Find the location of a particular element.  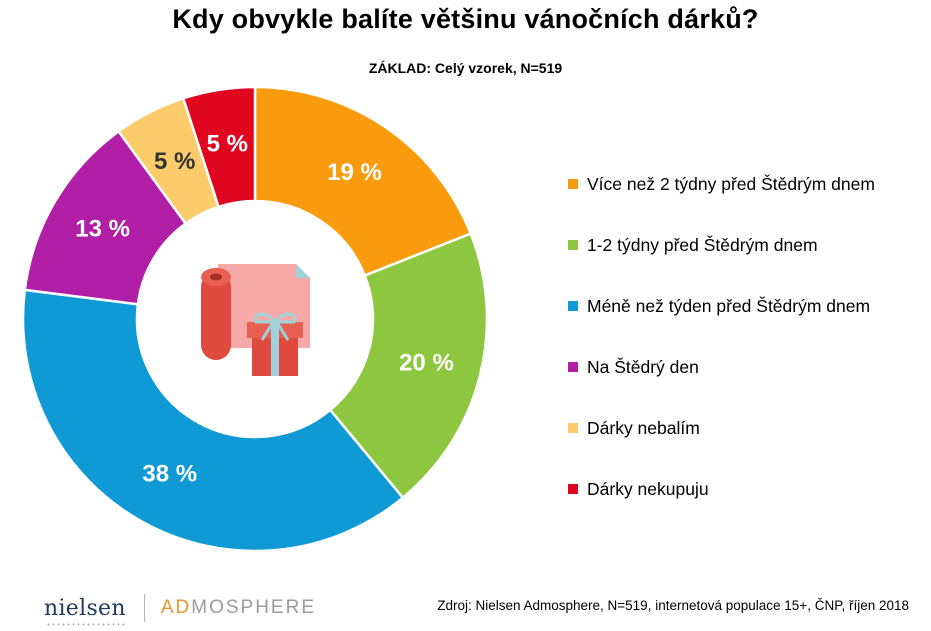

gift-wrapping-icon is located at coordinates (255, 320).